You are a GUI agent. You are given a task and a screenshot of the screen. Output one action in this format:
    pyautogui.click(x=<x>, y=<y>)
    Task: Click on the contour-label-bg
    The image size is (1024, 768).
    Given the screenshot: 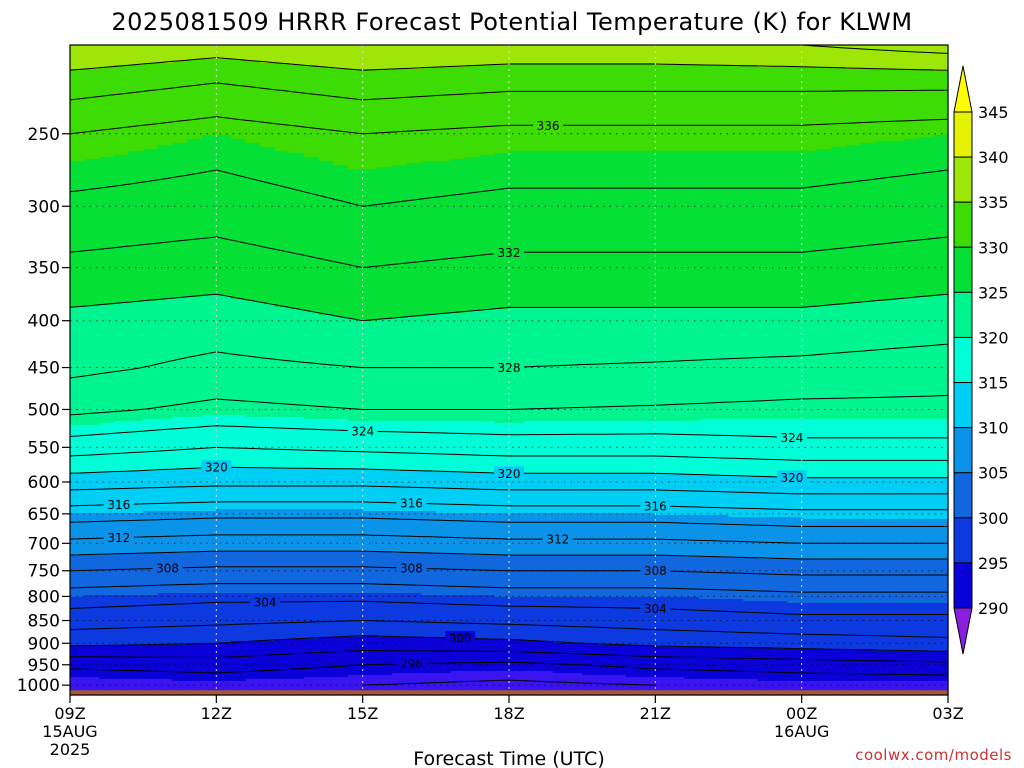 What is the action you would take?
    pyautogui.click(x=557, y=539)
    